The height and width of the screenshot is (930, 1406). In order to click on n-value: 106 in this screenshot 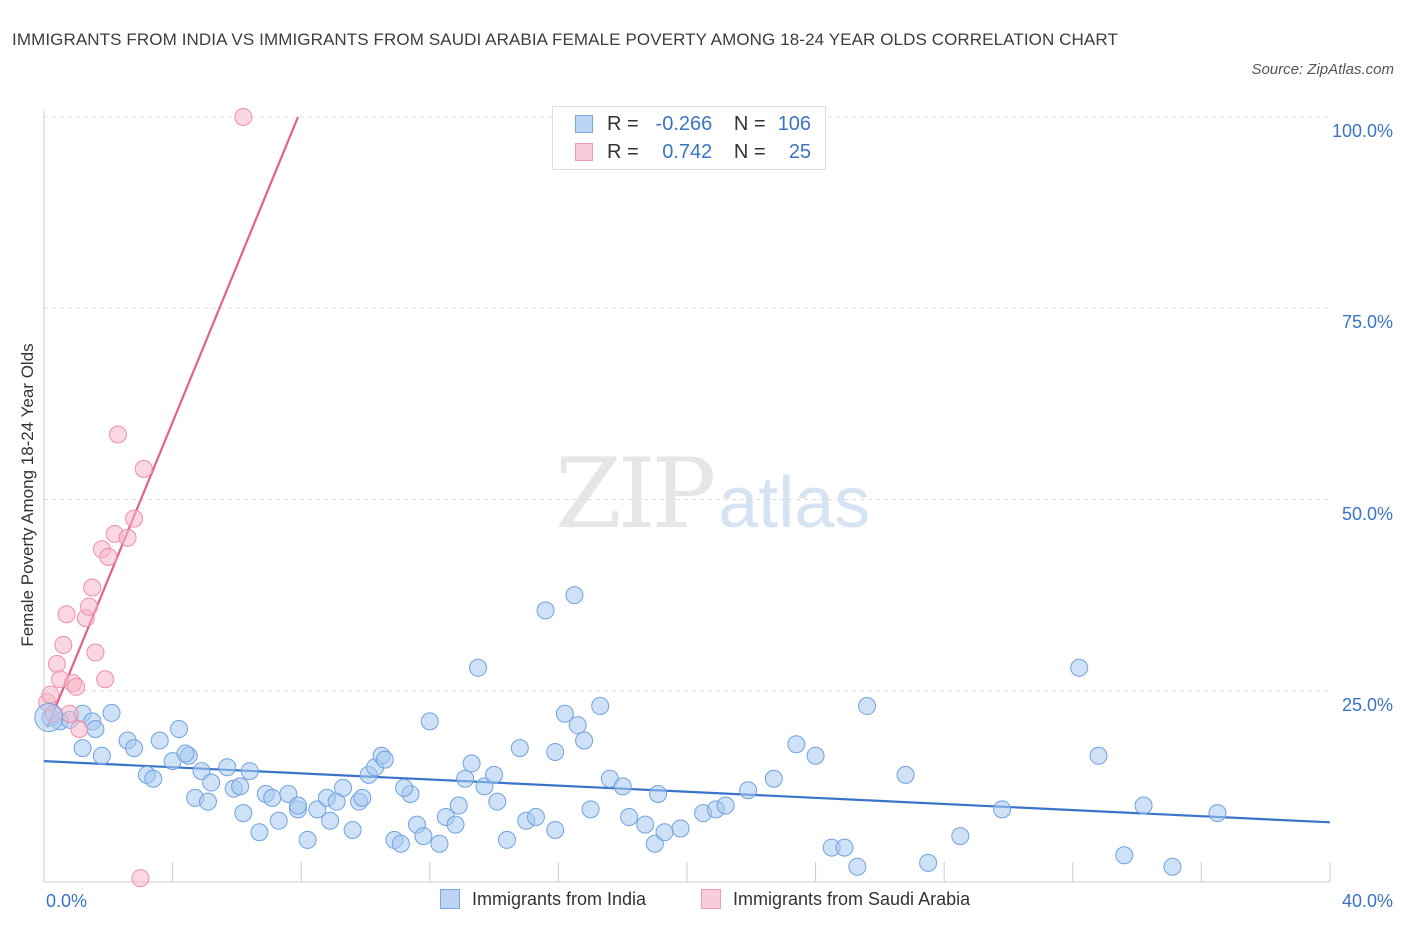, I will do `click(794, 124)`.